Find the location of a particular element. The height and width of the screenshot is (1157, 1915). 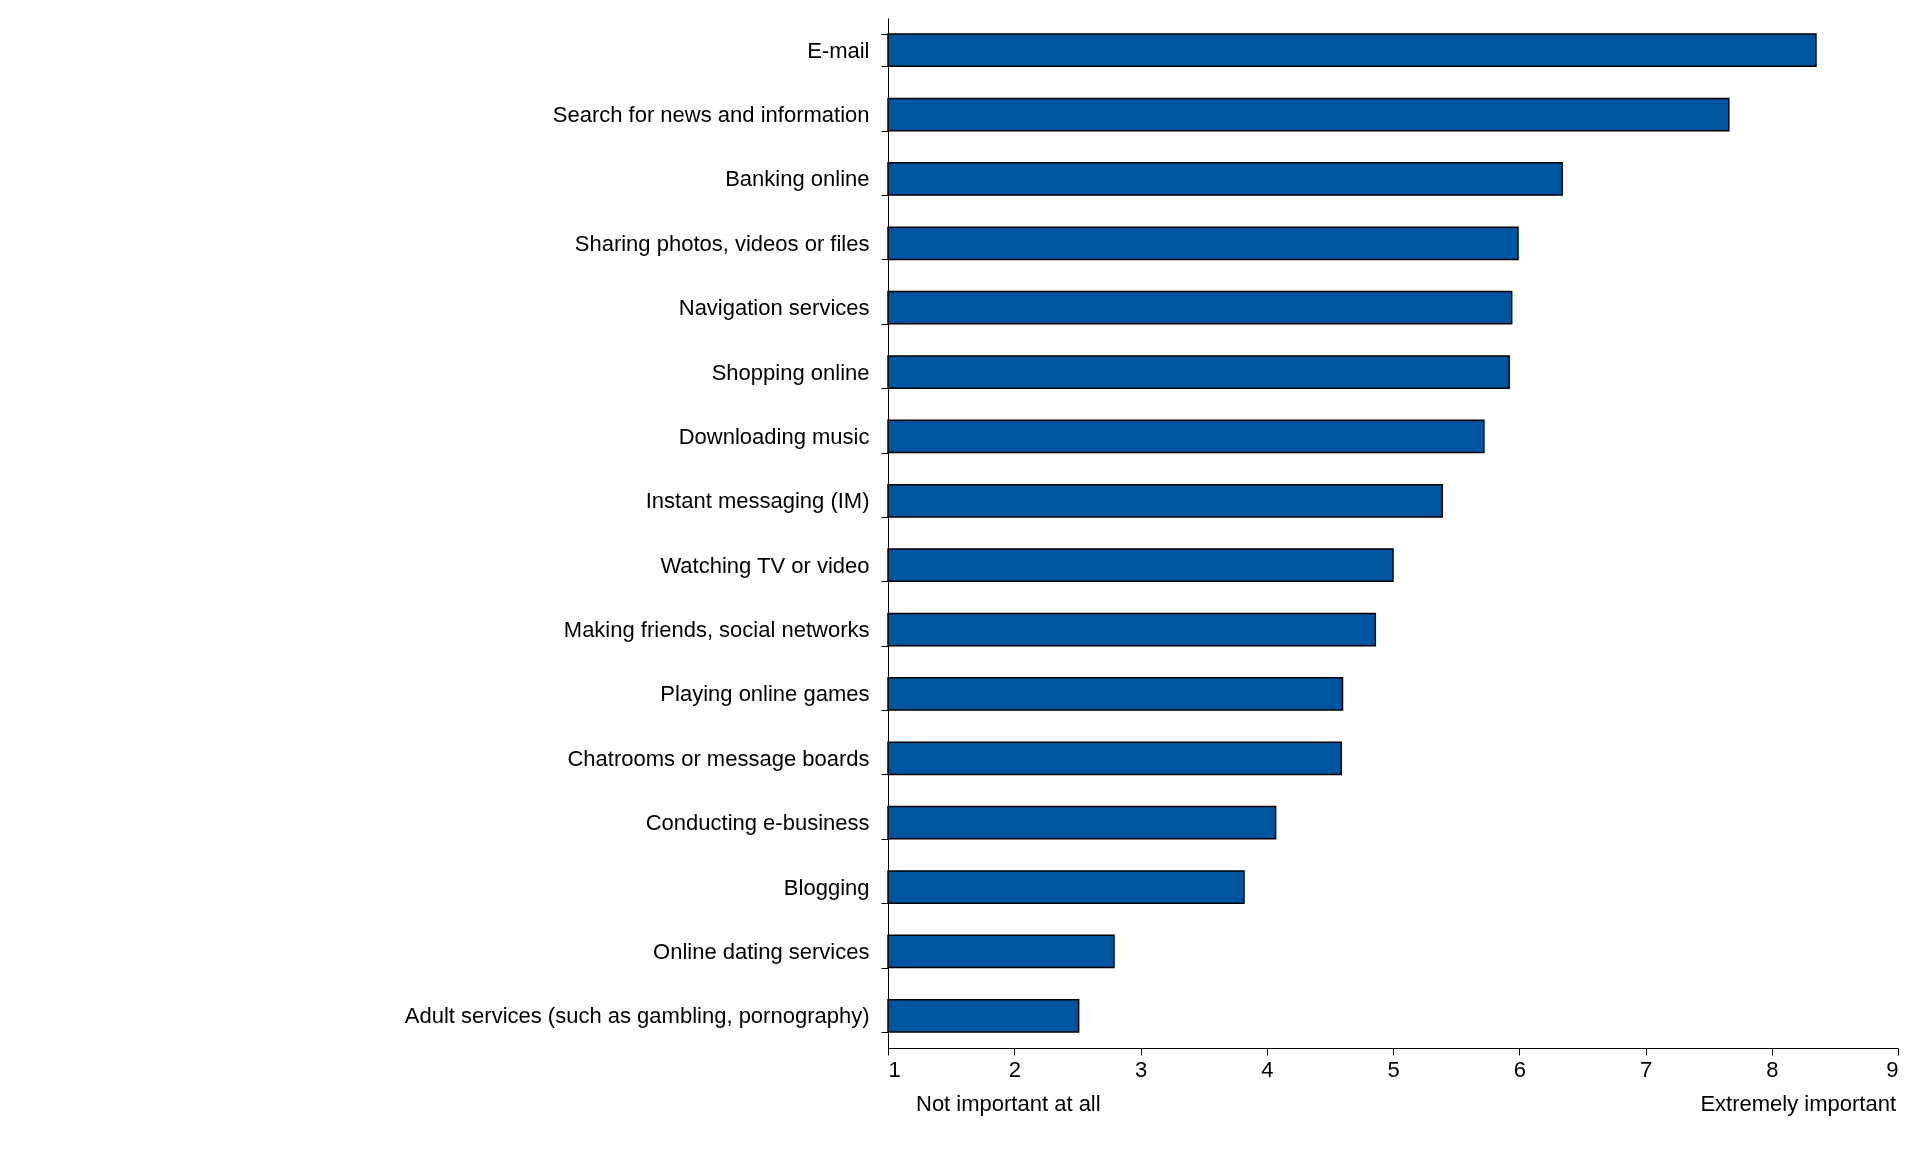

y-tick-label: Playing online games is located at coordinates (765, 694).